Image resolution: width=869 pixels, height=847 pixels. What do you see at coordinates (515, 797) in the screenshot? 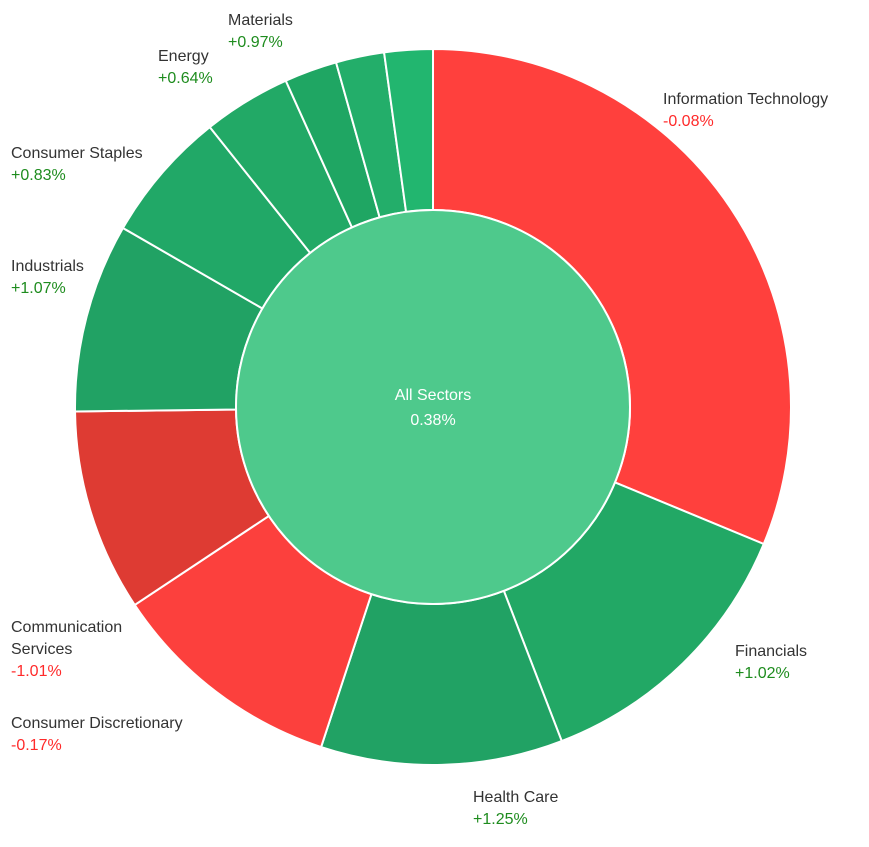
I see `label-name-health-care: Health Care` at bounding box center [515, 797].